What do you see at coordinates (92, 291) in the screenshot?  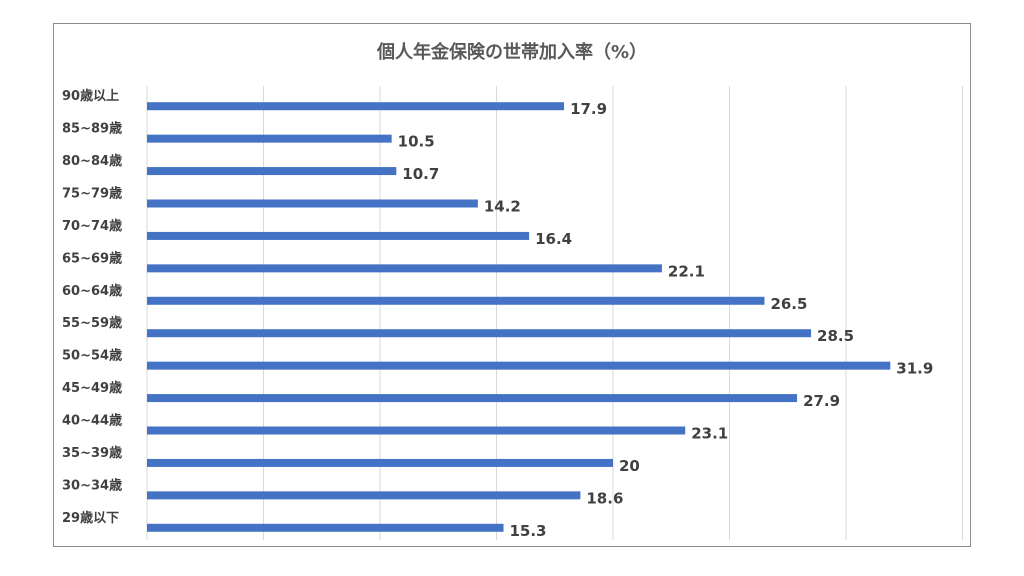 I see `category-label: 60~64歳` at bounding box center [92, 291].